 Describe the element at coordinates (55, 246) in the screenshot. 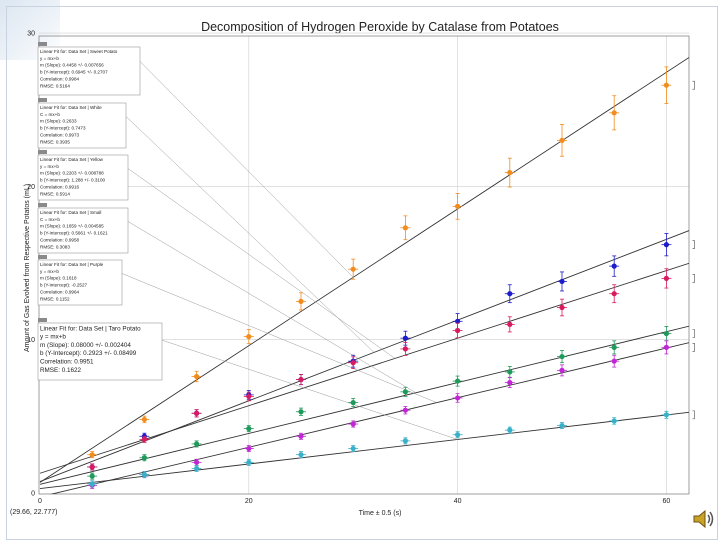

I see `fit-box-line: RMSE: 0.3083` at that location.